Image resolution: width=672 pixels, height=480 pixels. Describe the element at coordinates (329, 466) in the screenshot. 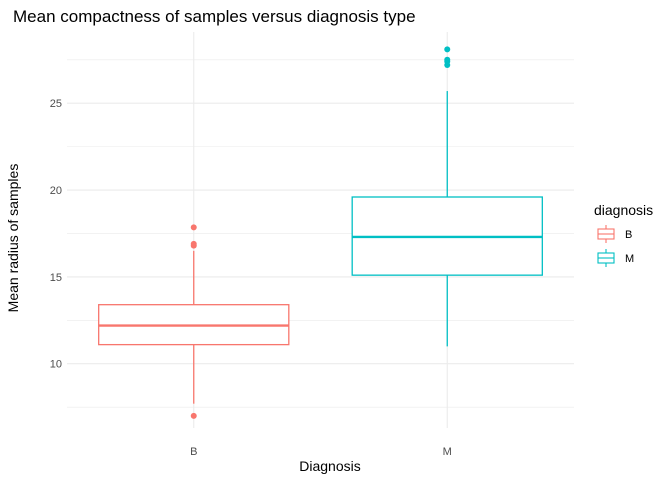

I see `x-axis-title: Diagnosis` at that location.